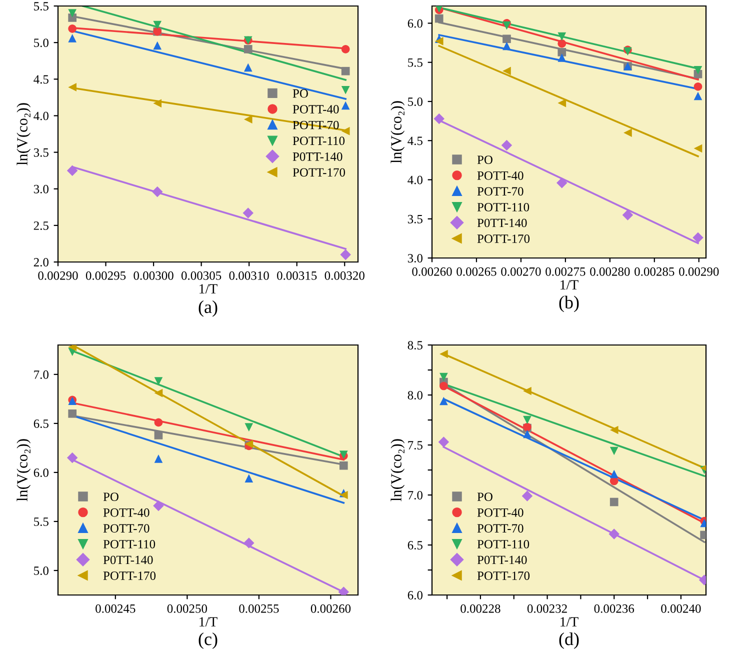 The image size is (730, 665). I want to click on x-tick-label: 0.00240, so click(681, 608).